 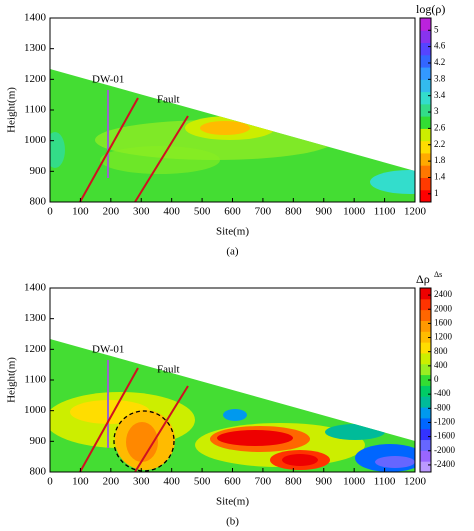 What do you see at coordinates (12, 380) in the screenshot?
I see `y-axis-label: Height(m)` at bounding box center [12, 380].